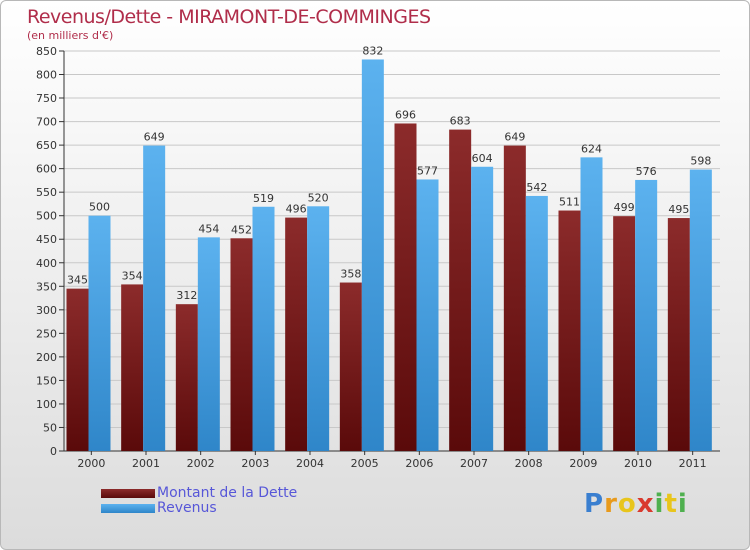 This screenshot has height=550, width=750. I want to click on label-revenus-2005: 832, so click(372, 50).